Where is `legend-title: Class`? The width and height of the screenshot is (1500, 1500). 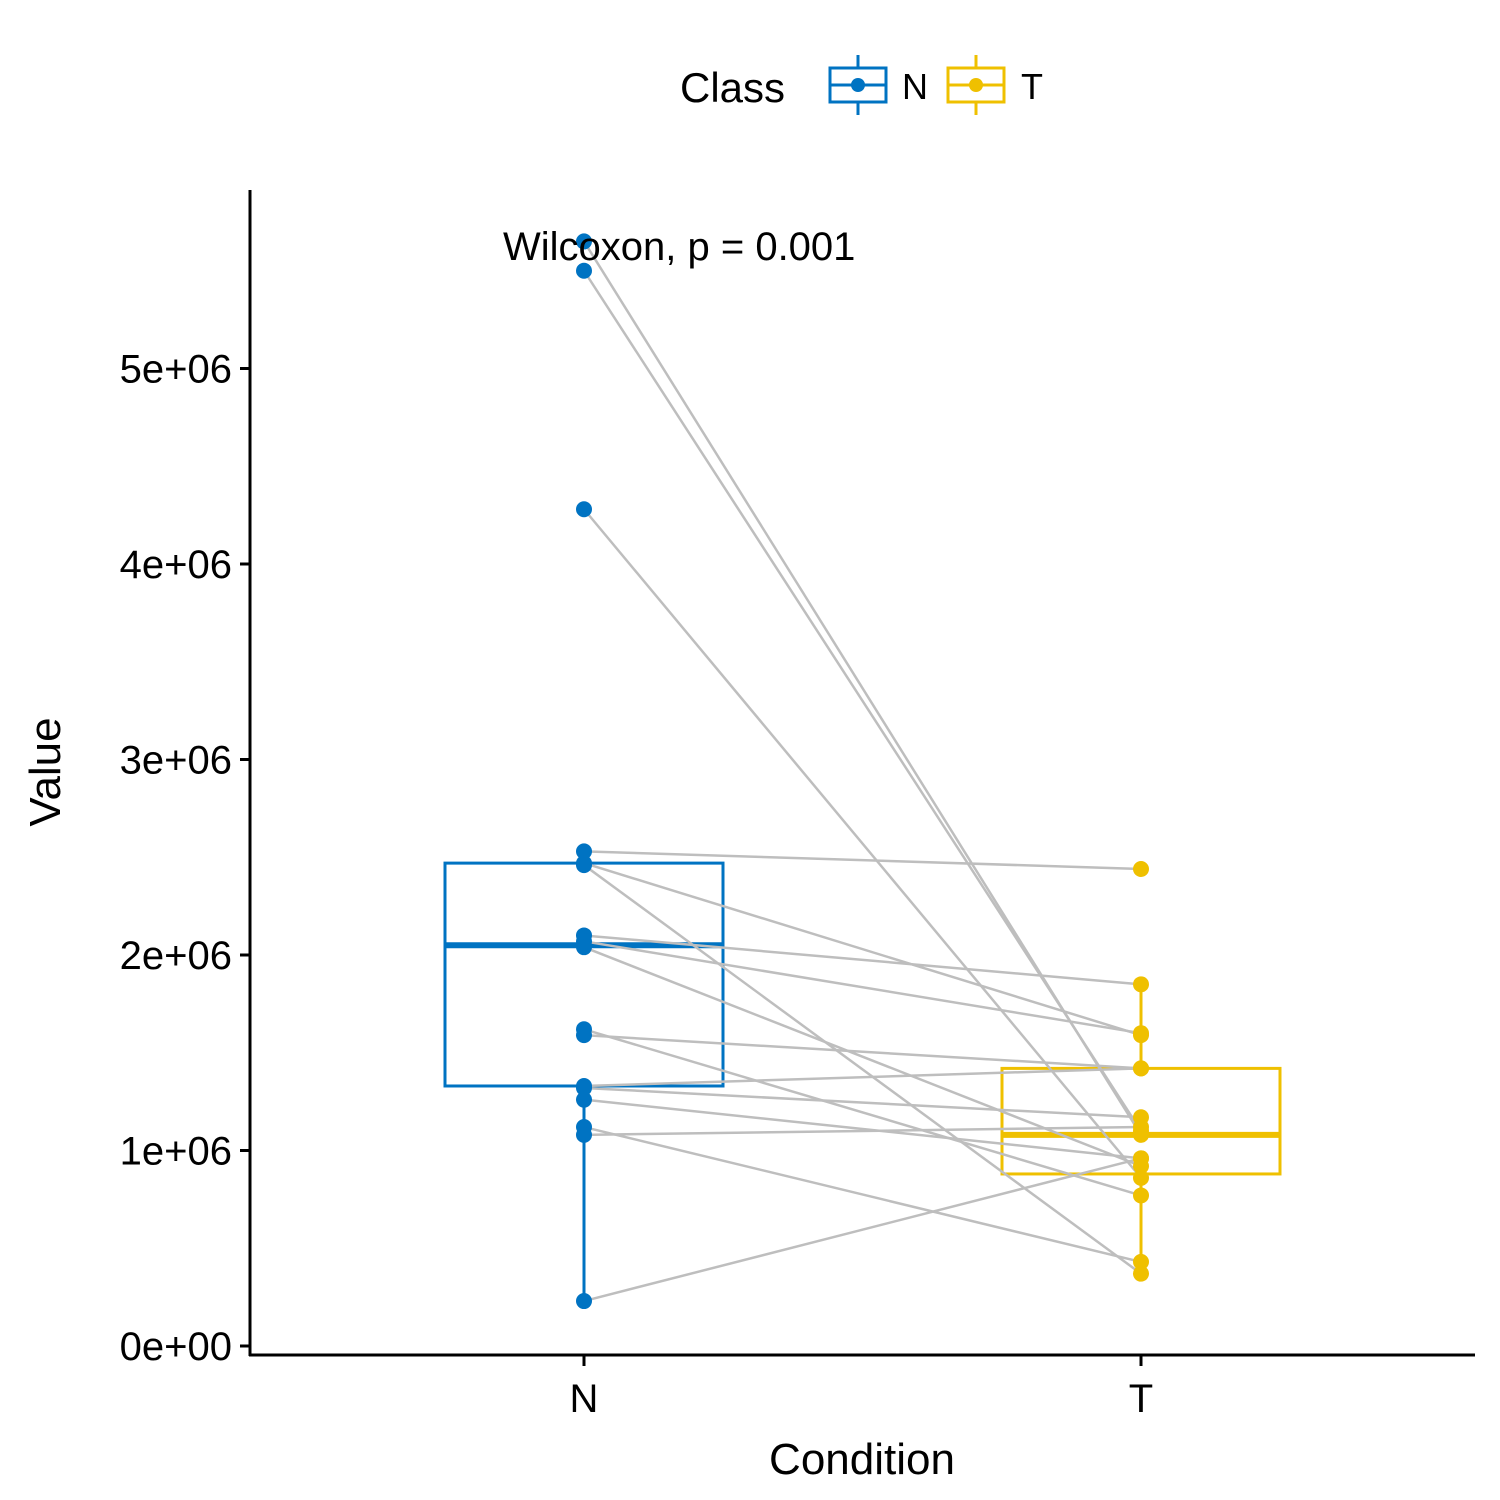
legend-title: Class is located at coordinates (732, 87).